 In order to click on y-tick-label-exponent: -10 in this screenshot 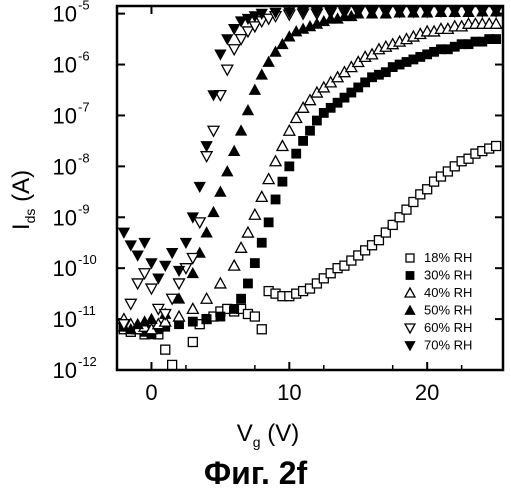, I will do `click(87, 259)`.